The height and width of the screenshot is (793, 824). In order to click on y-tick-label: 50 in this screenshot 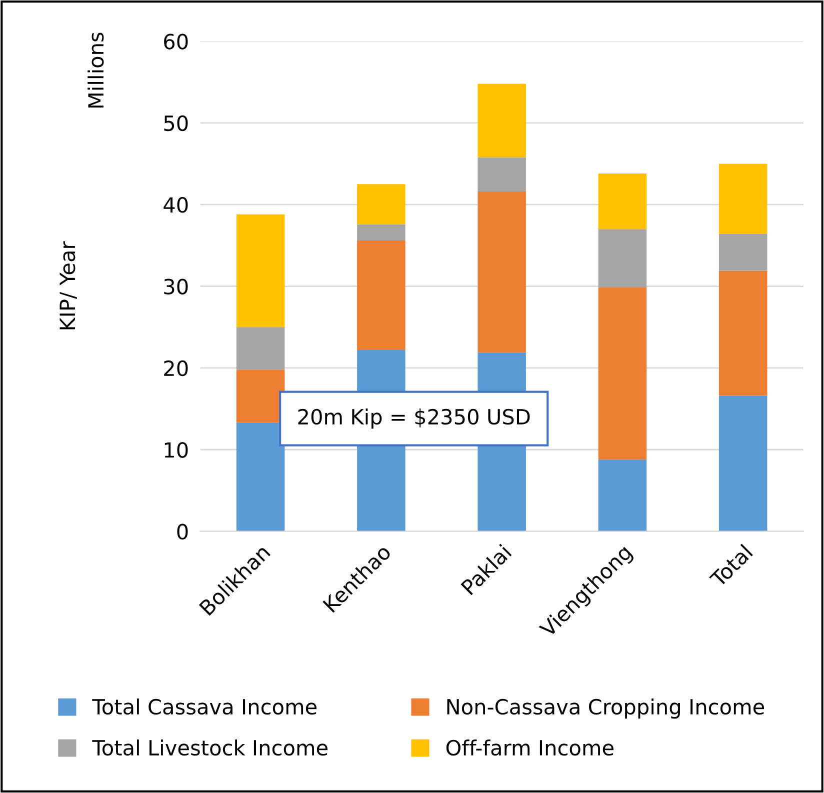, I will do `click(176, 123)`.